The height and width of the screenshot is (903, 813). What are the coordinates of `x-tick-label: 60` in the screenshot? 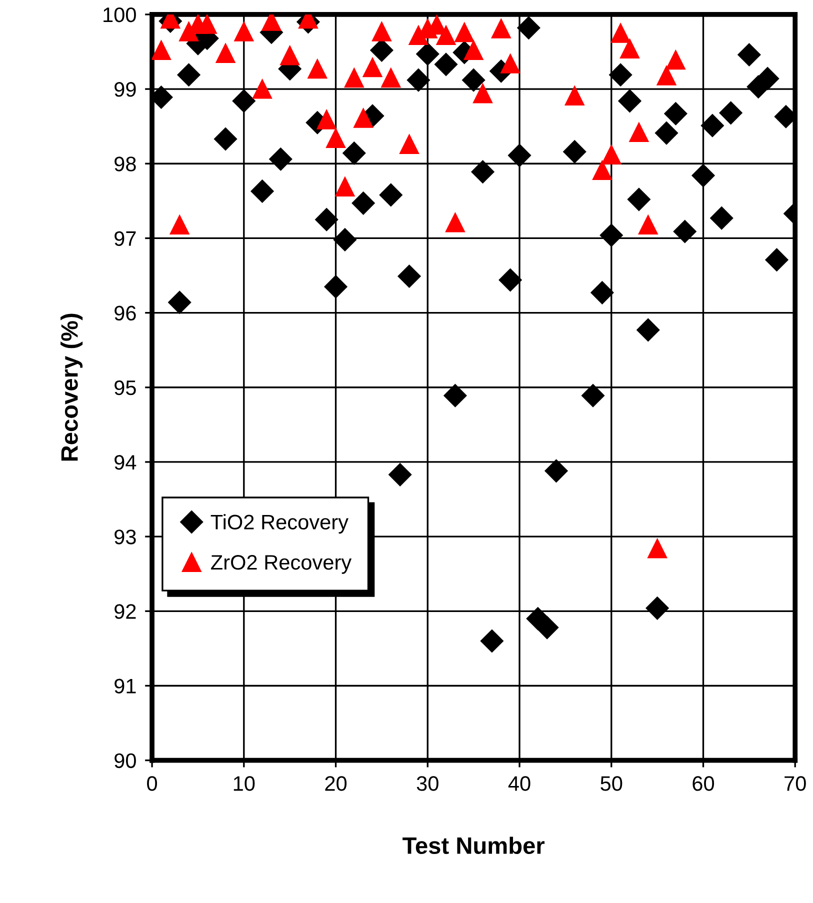 It's located at (703, 783).